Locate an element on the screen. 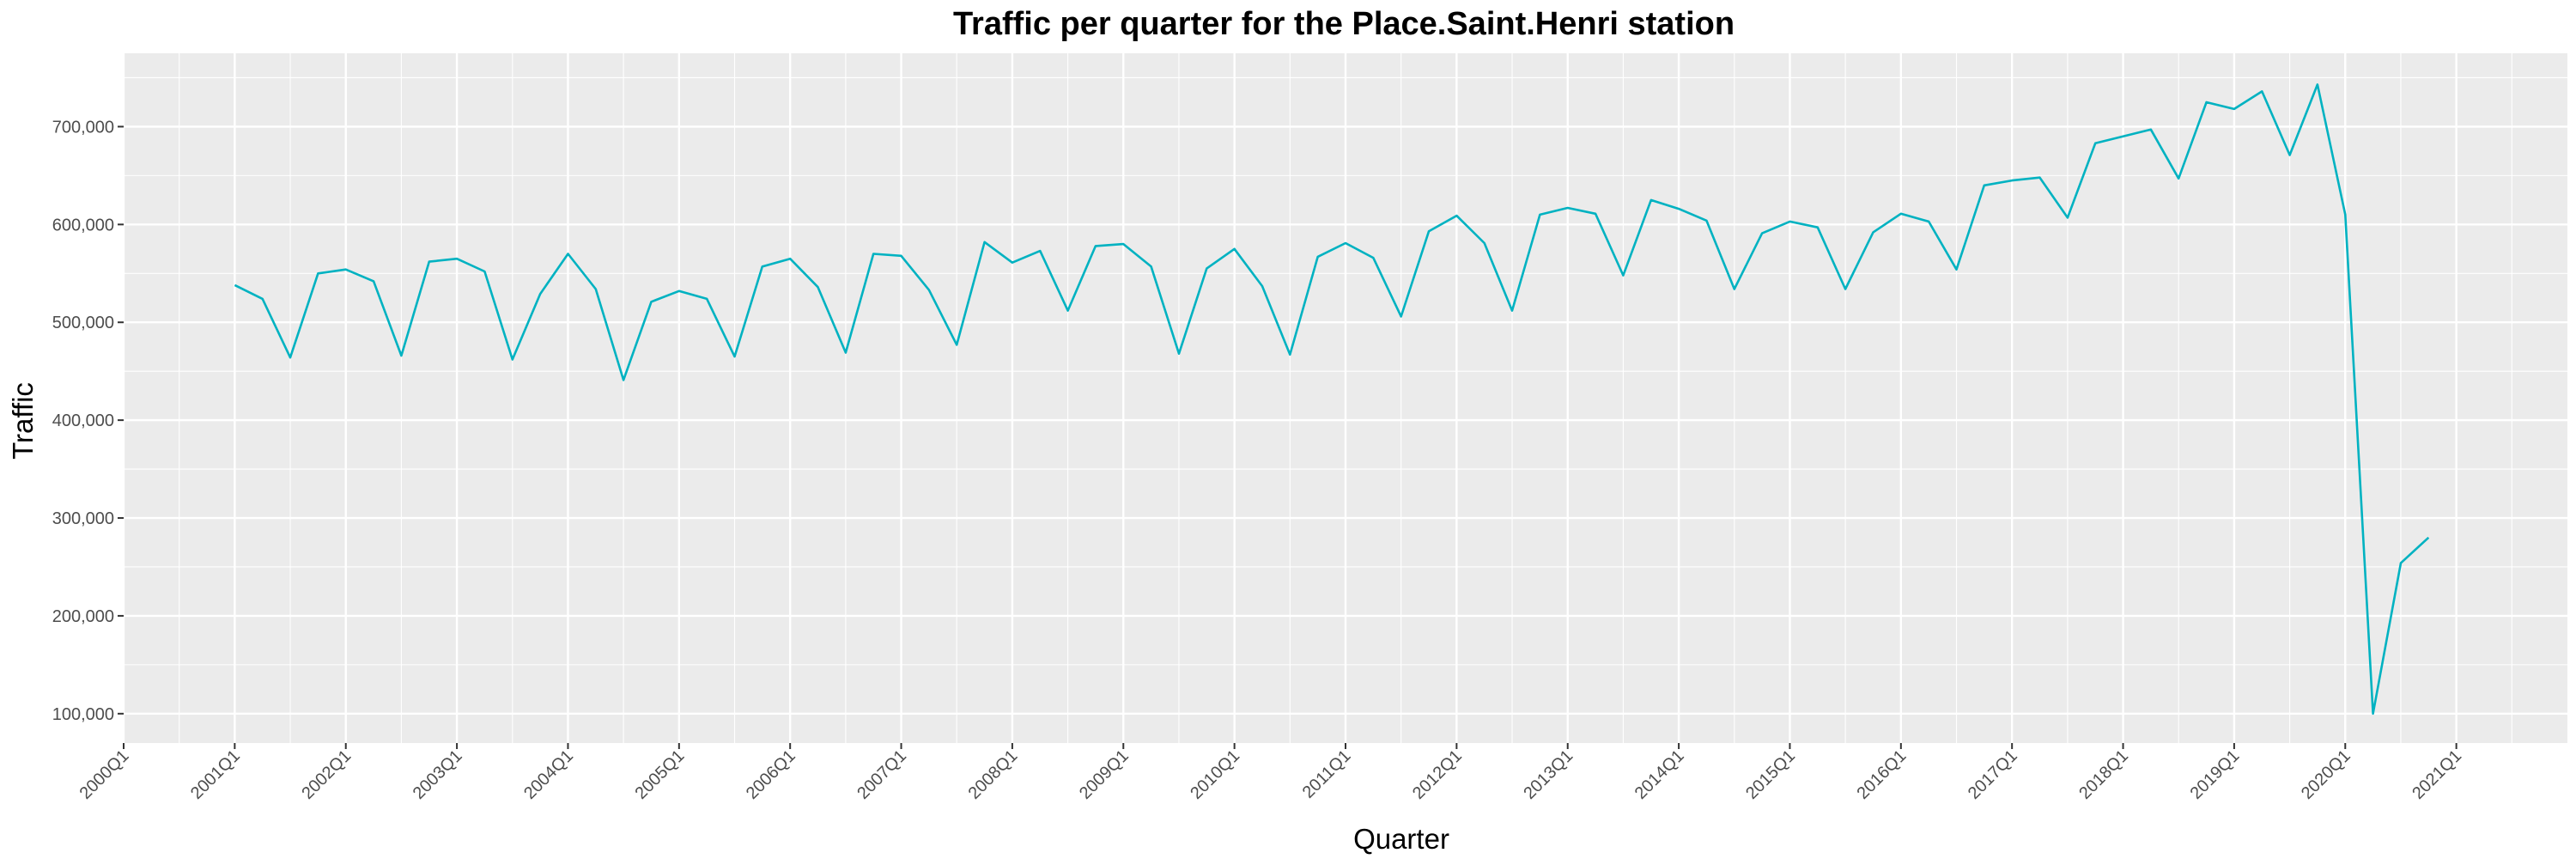 The height and width of the screenshot is (859, 2576). x-tick-label: 2017Q1 is located at coordinates (1993, 775).